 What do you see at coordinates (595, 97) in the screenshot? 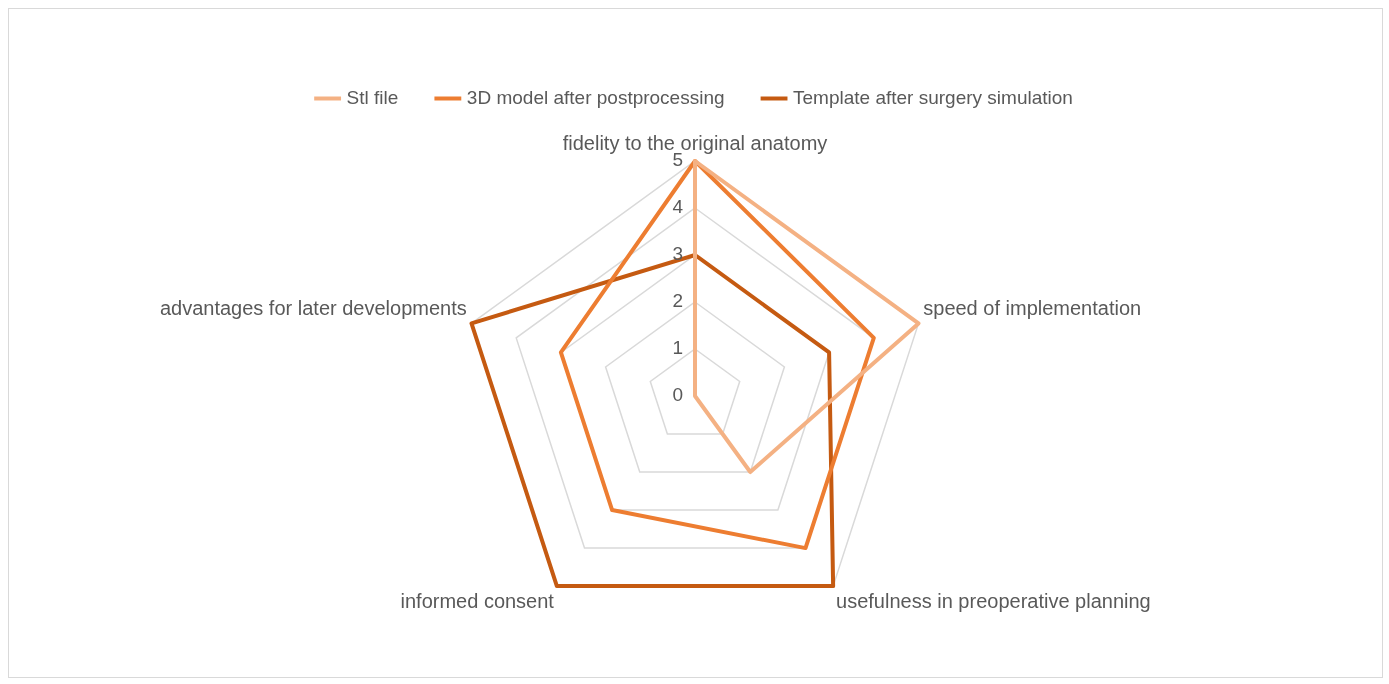
I see `legend-label: 3D model after postprocessing` at bounding box center [595, 97].